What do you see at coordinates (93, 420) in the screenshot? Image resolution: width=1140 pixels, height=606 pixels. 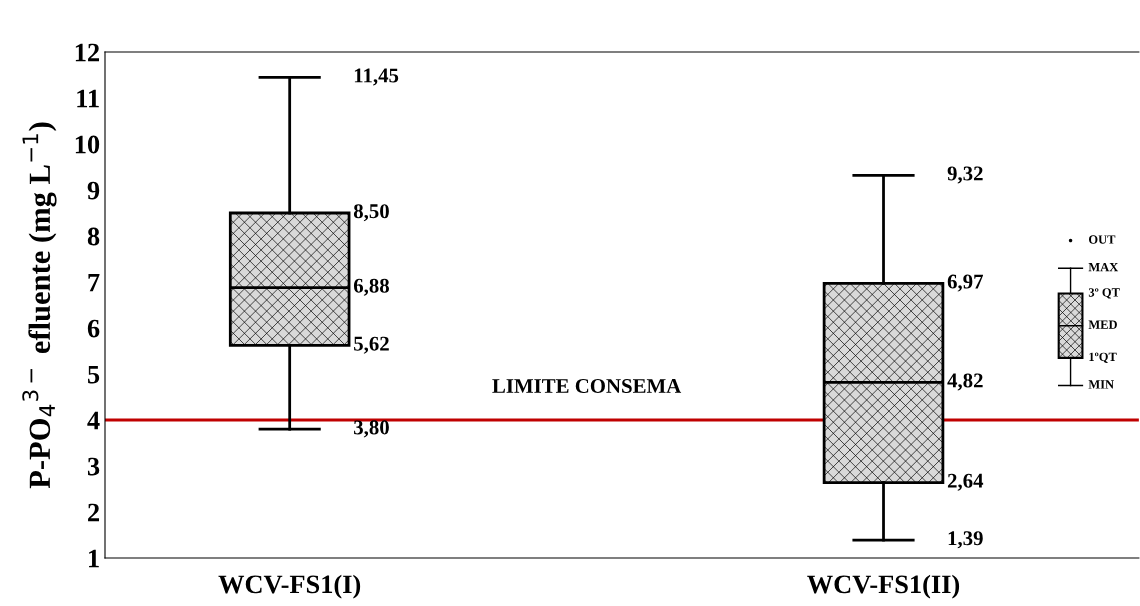 I see `y-tick-label: 4` at bounding box center [93, 420].